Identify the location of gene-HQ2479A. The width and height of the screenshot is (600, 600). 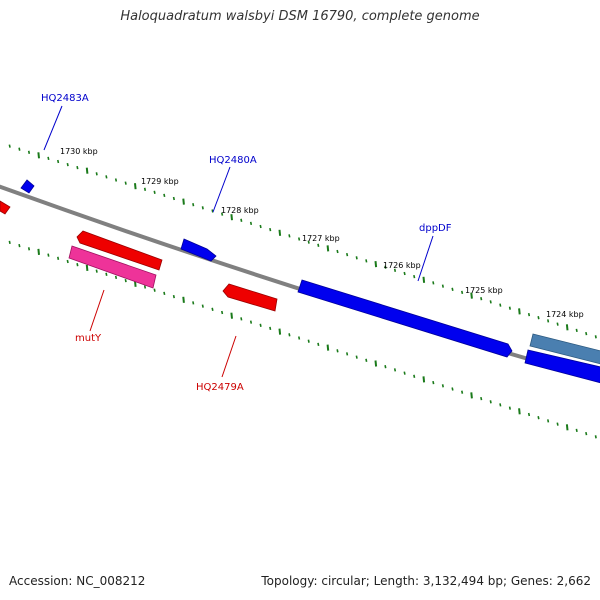
(250, 297).